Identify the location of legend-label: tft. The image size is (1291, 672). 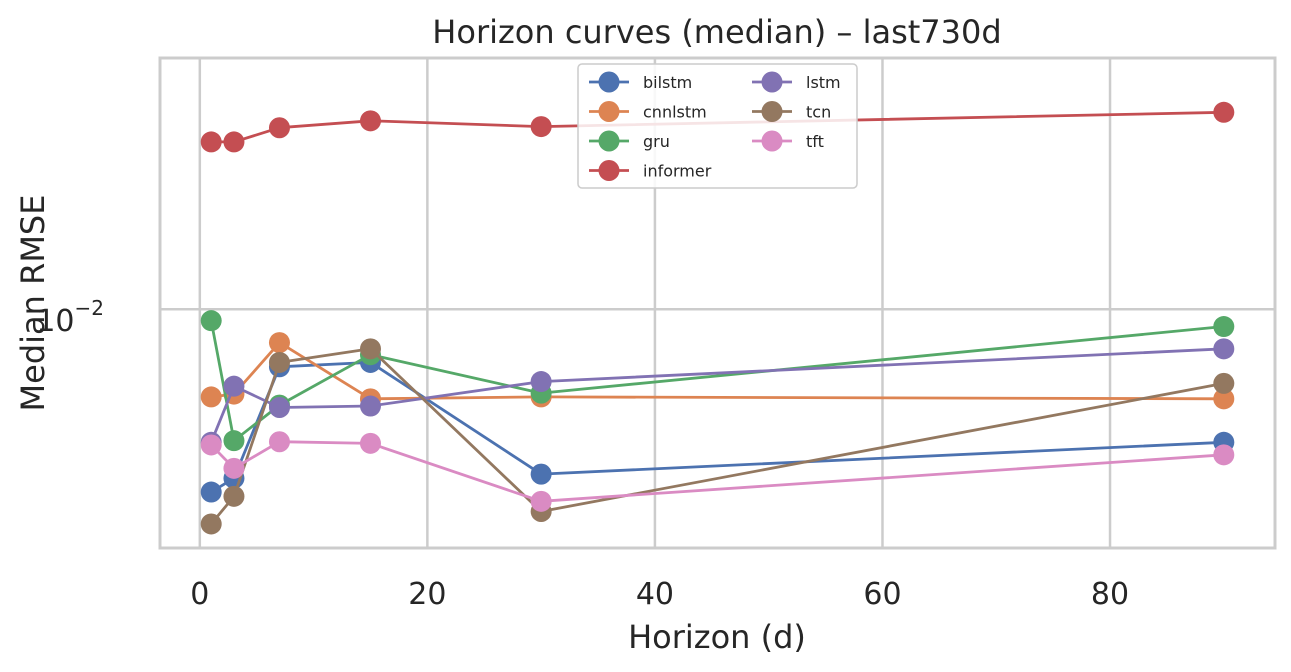
(815, 141).